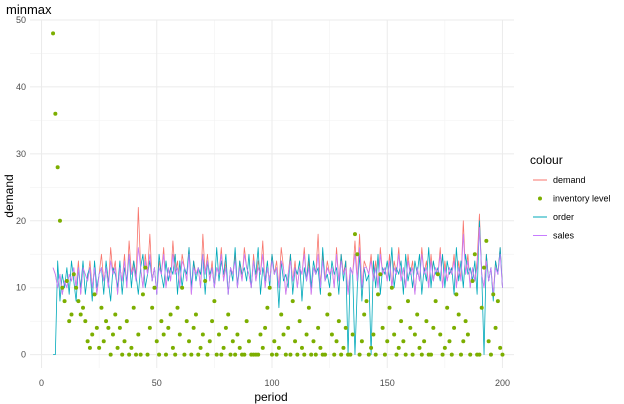 The width and height of the screenshot is (624, 404). What do you see at coordinates (21, 20) in the screenshot?
I see `y-tick-label: 50` at bounding box center [21, 20].